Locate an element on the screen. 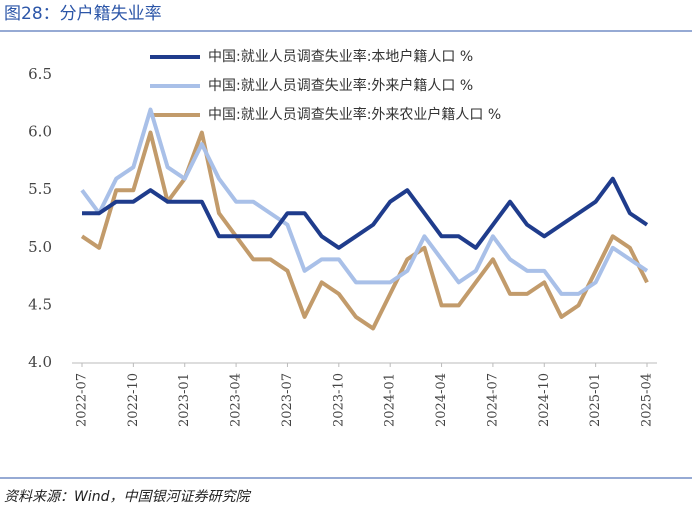 The image size is (700, 517). chart-title: 图28：分户籍失业率 is located at coordinates (83, 14).